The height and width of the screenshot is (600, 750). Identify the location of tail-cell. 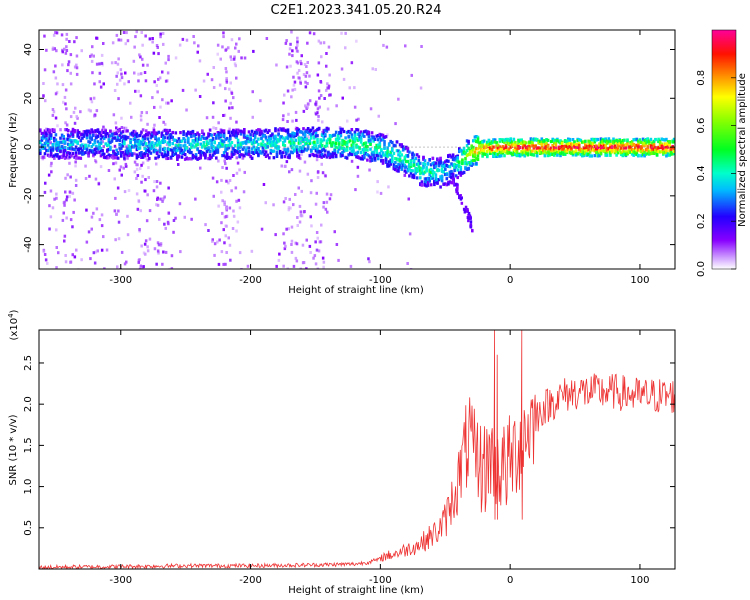
(457, 187).